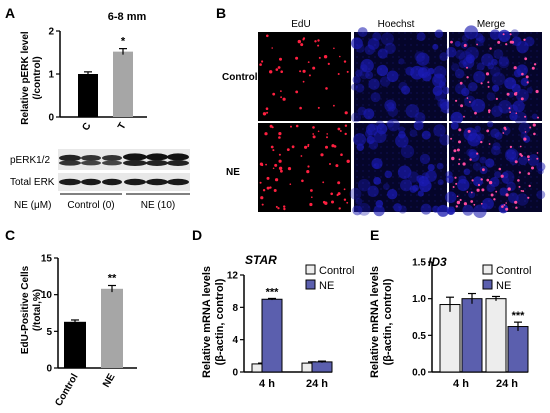 The height and width of the screenshot is (413, 550). I want to click on panel-d-chart: 0 4 8 12 4 h 24 h ***, so click(280, 330).